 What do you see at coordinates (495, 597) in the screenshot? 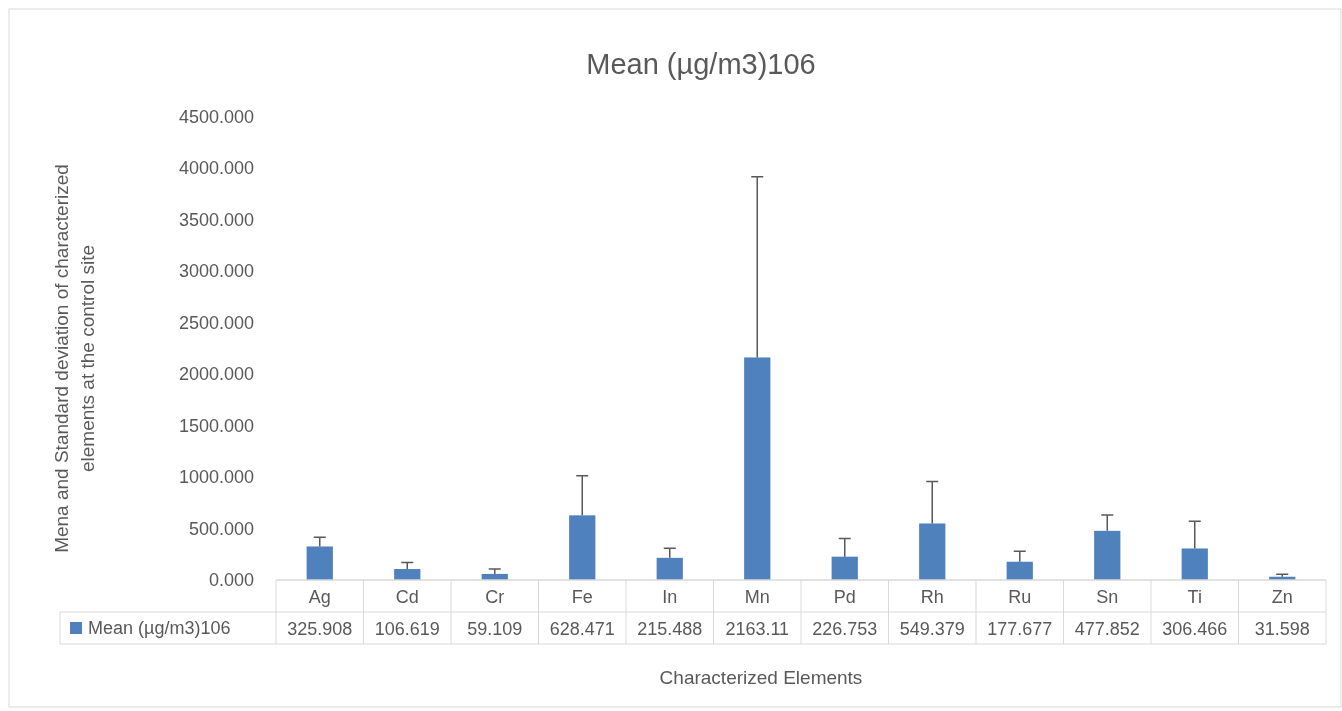
I see `x-tick-label: Cr` at bounding box center [495, 597].